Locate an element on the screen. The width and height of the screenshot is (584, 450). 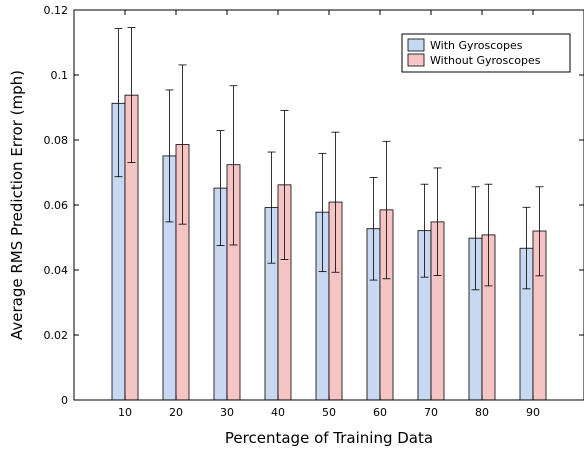
legend-swatch-with-gyroscopes is located at coordinates (416, 45).